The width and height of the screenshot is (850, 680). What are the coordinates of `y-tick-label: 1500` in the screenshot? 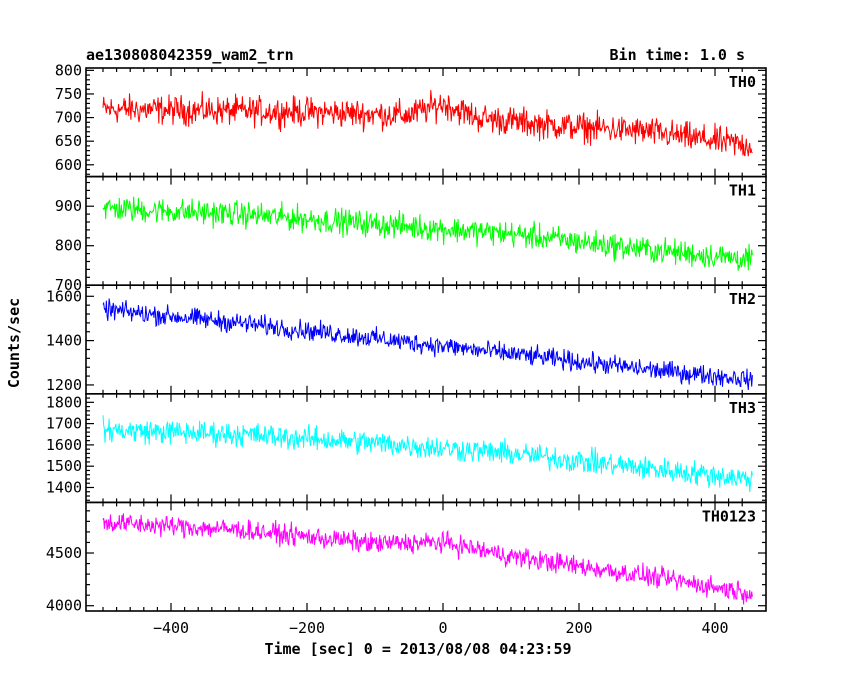 It's located at (64, 466).